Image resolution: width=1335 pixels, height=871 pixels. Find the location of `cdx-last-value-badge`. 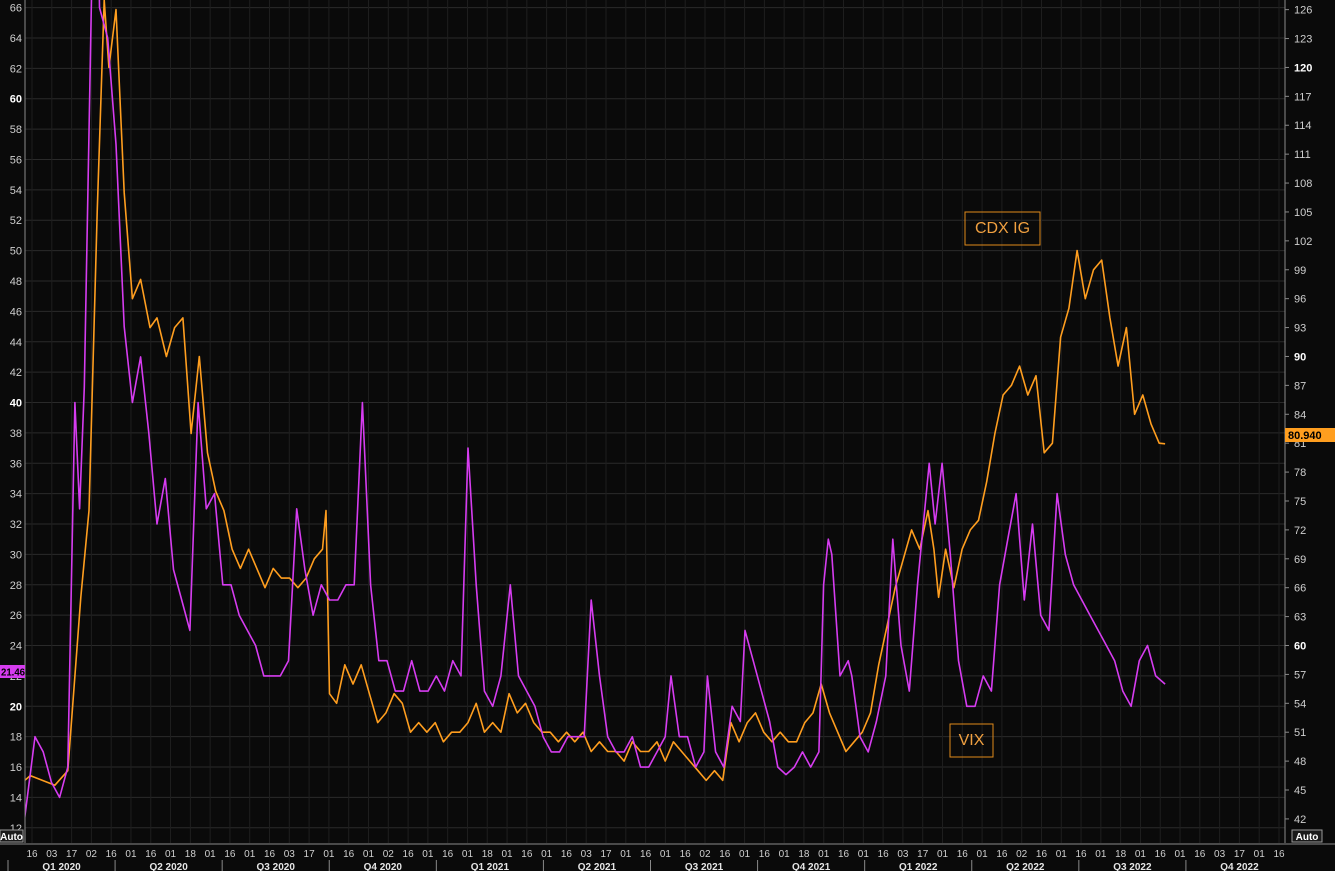

cdx-last-value-badge is located at coordinates (1310, 435).